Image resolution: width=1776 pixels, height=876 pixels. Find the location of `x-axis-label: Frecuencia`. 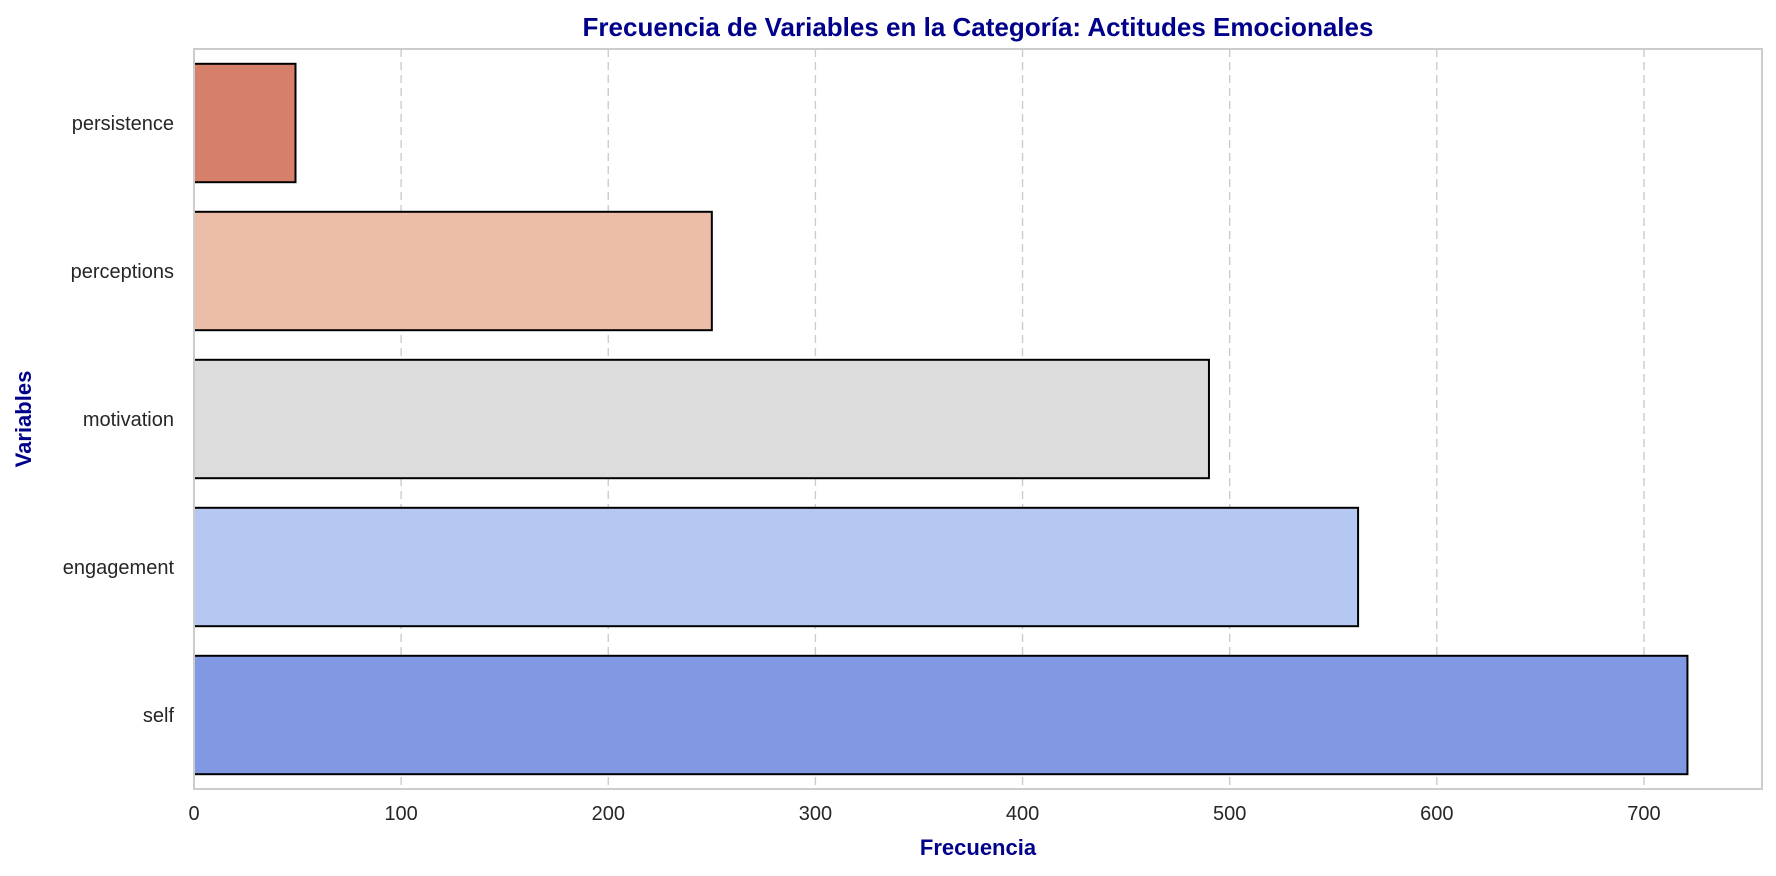

x-axis-label: Frecuencia is located at coordinates (978, 847).